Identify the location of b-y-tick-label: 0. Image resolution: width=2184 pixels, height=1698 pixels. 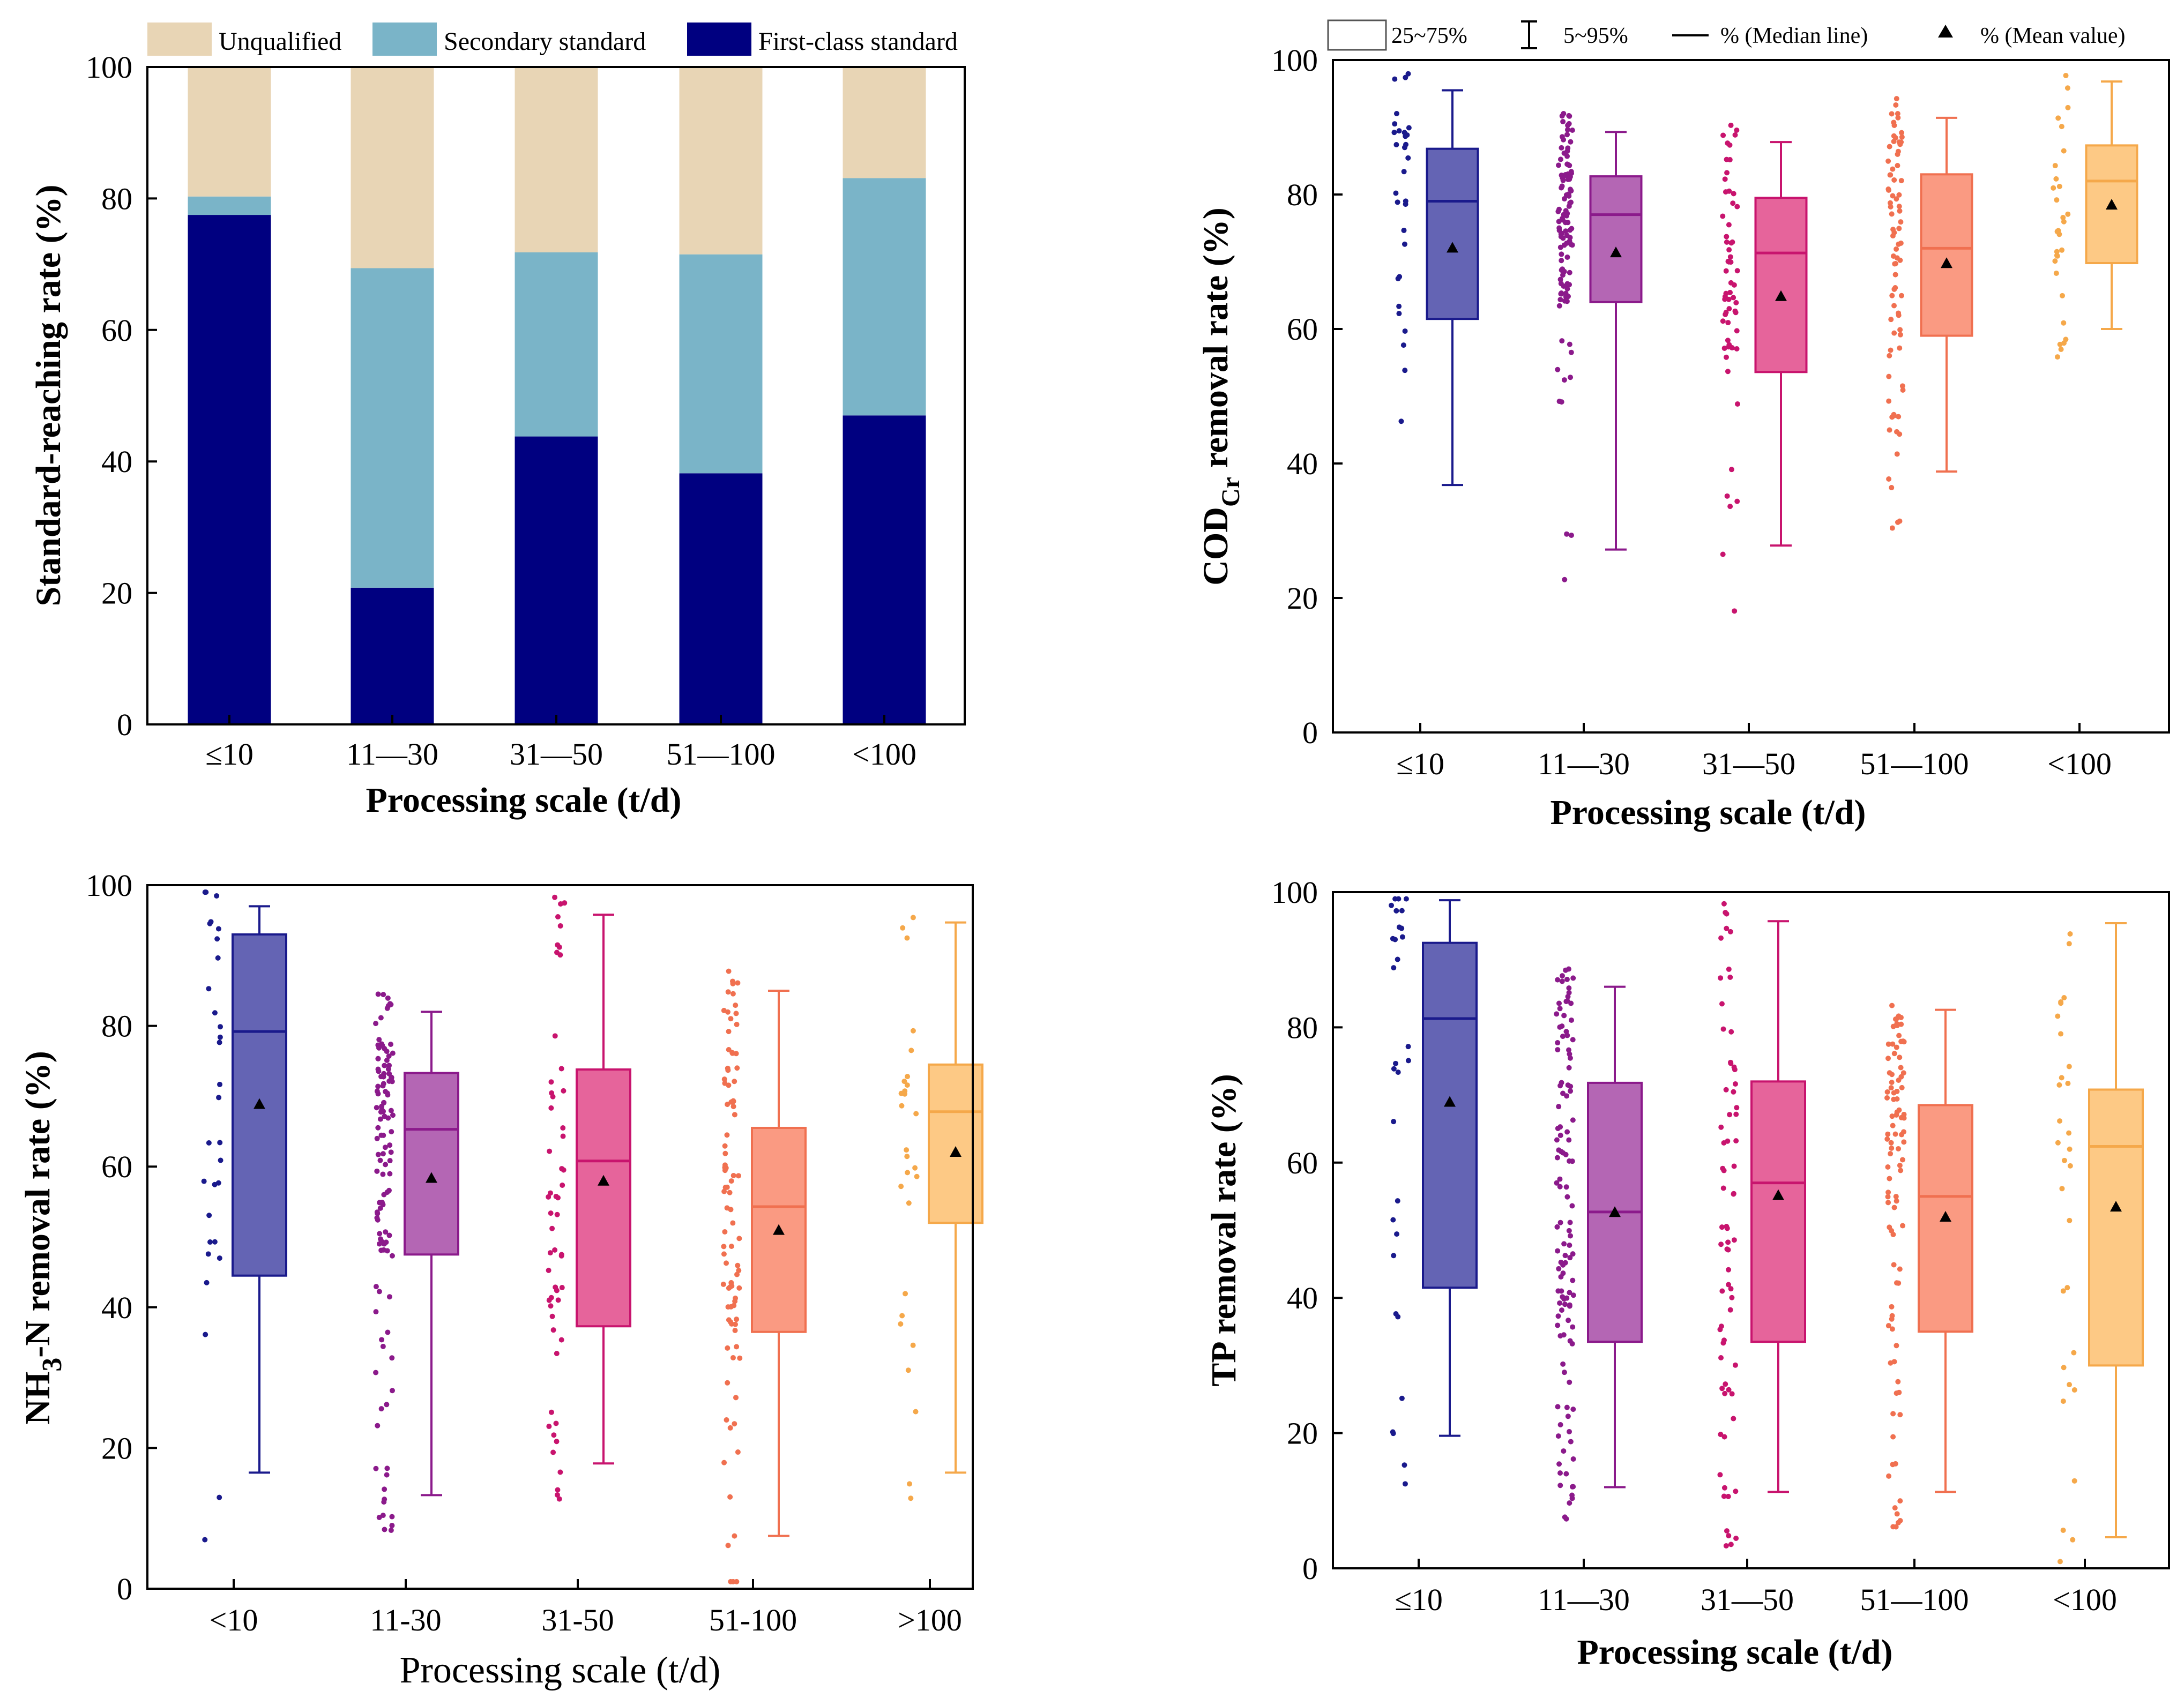
(1310, 732).